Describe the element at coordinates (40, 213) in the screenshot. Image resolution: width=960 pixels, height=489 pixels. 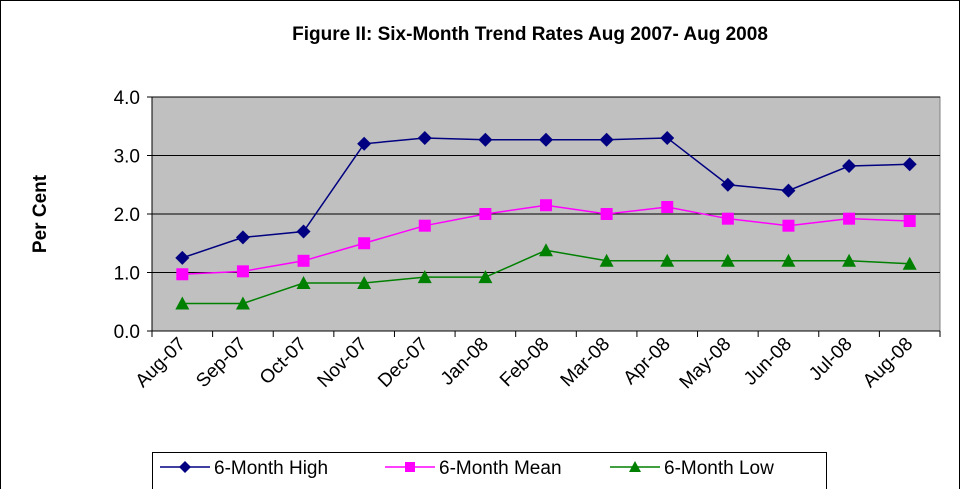
I see `y-axis-label: Per Cent` at that location.